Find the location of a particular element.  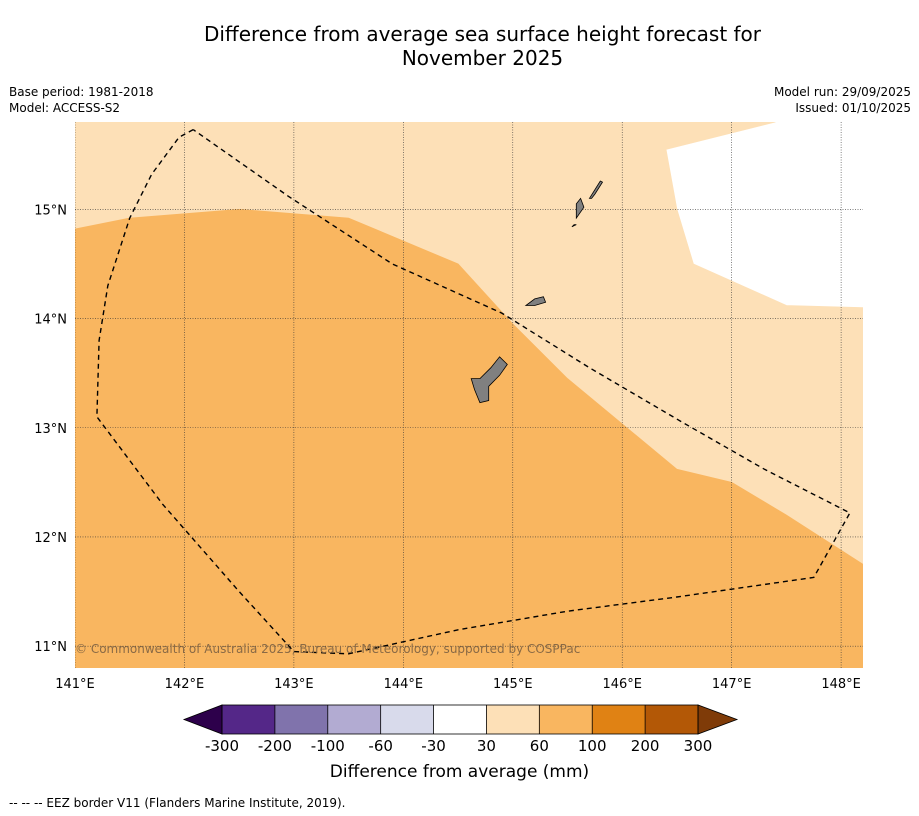

model-run-text: Model run: 29/09/2025 is located at coordinates (842, 92).